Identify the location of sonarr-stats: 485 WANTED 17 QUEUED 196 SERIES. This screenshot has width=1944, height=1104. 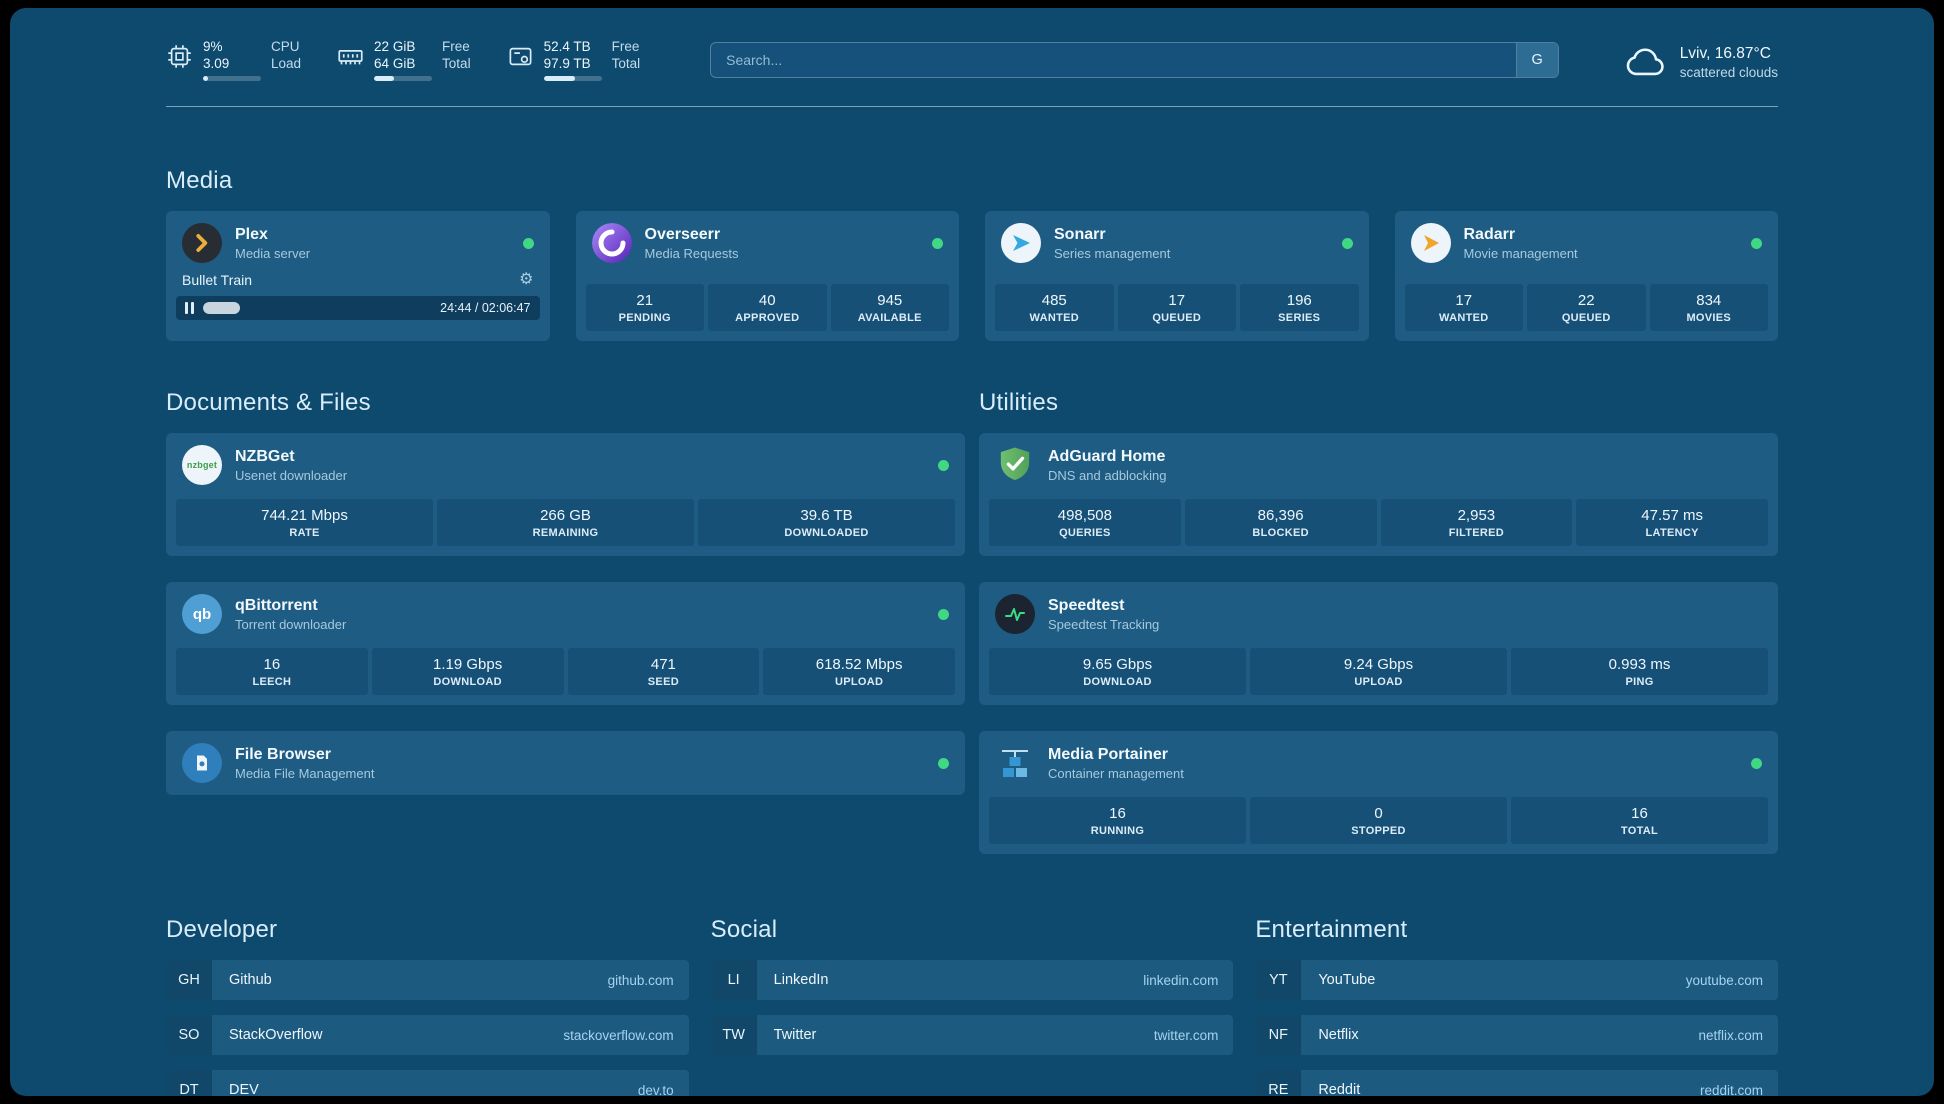
(1177, 307).